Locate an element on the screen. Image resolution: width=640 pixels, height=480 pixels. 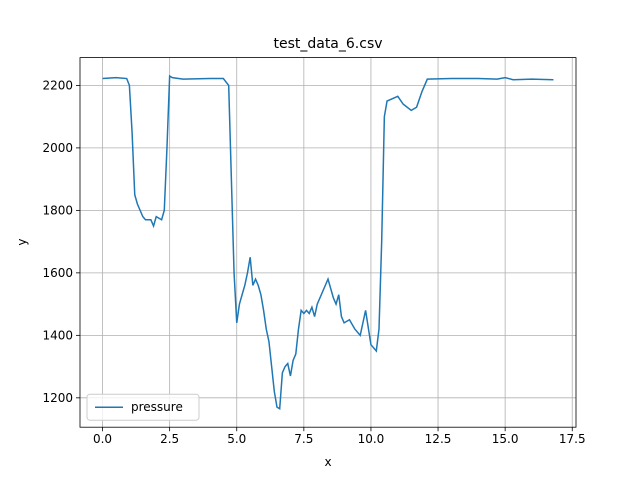
x-axis-label: x is located at coordinates (327, 462).